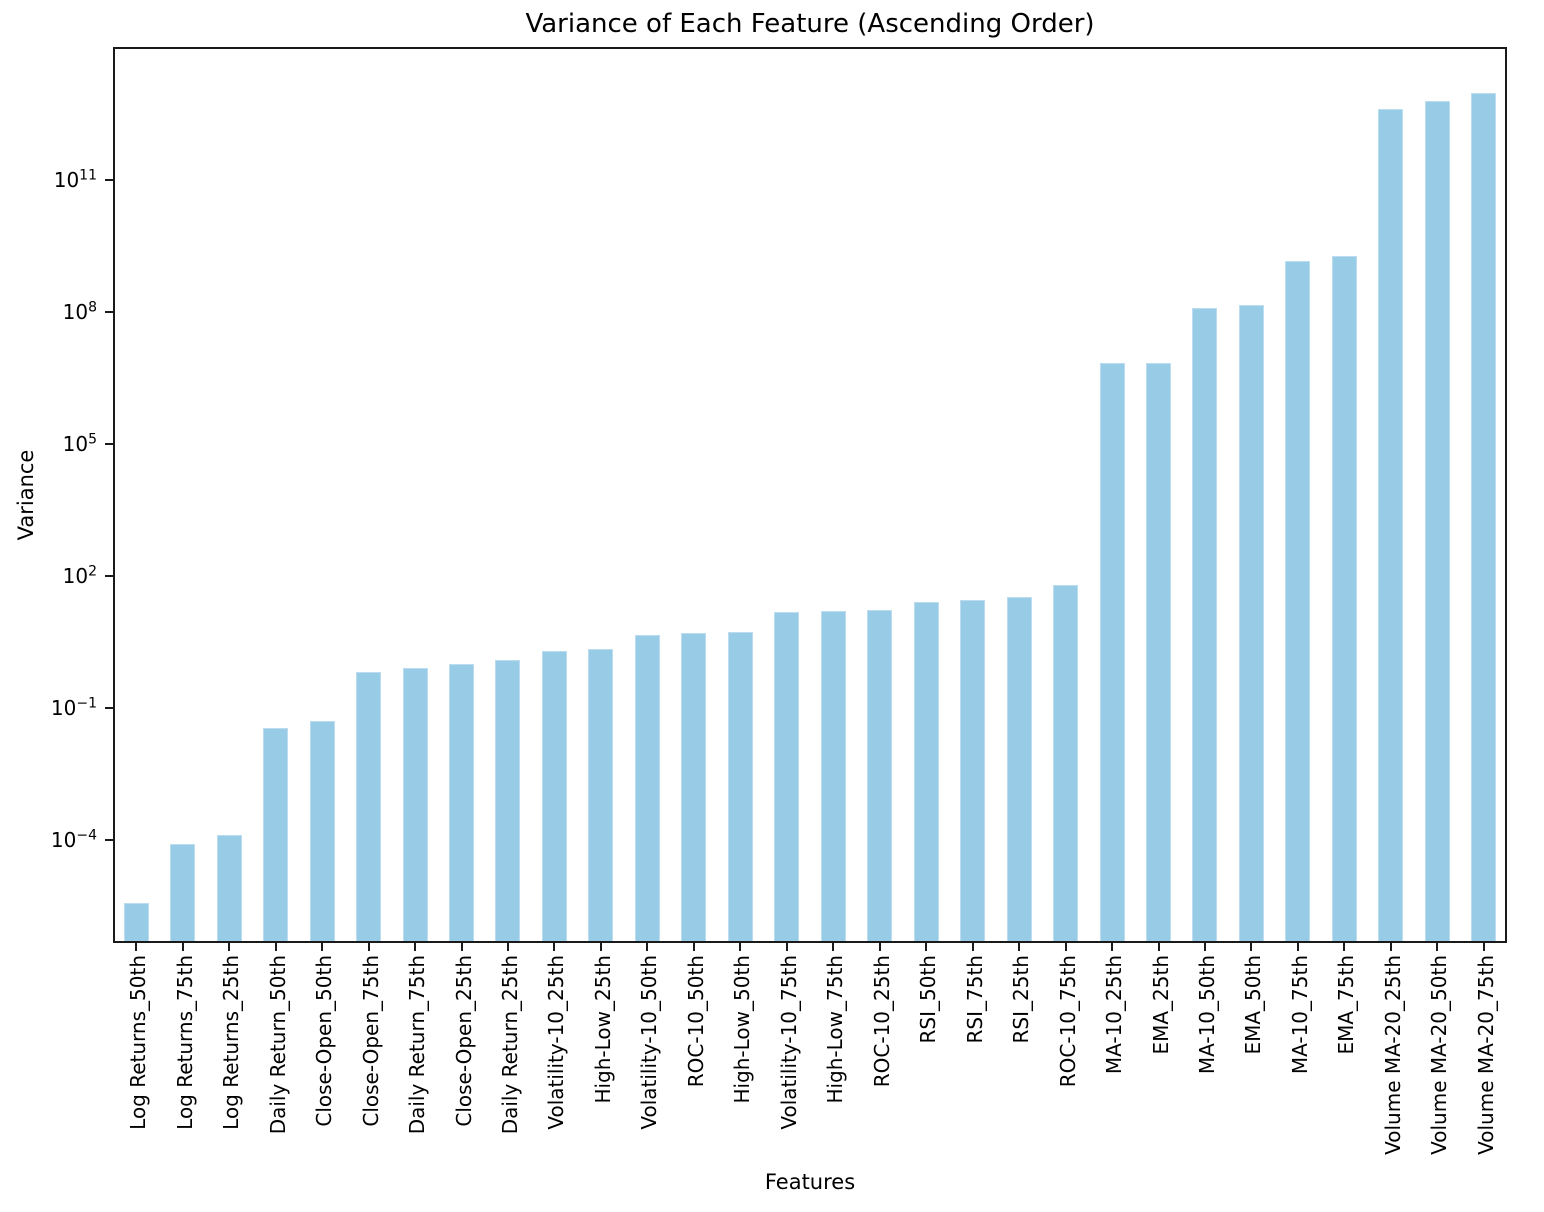 The width and height of the screenshot is (1544, 1212). I want to click on x-tick-label: Volatility-10_75th, so click(788, 1042).